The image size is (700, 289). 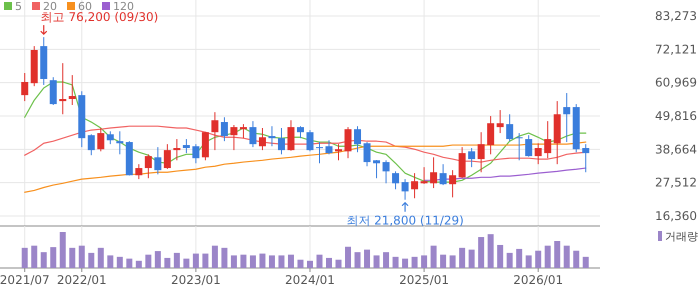 I want to click on x-tick-label: 2022/01, so click(x=81, y=280).